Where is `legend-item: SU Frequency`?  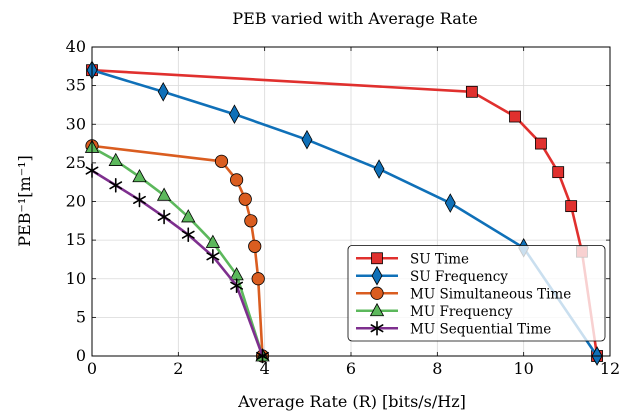
legend-item: SU Frequency is located at coordinates (432, 275).